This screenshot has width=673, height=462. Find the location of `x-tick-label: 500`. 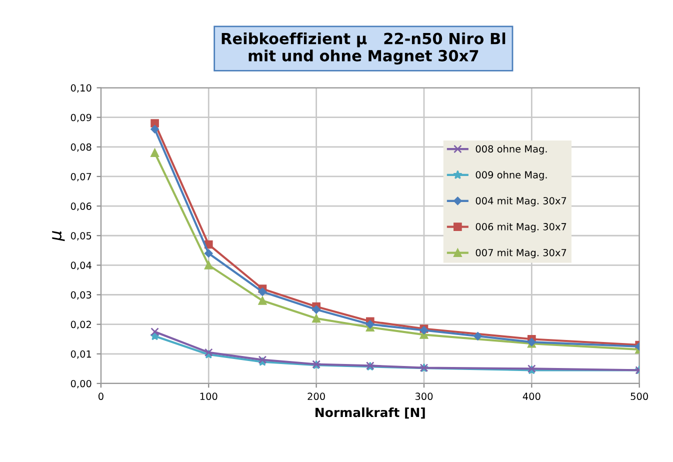

x-tick-label: 500 is located at coordinates (639, 396).